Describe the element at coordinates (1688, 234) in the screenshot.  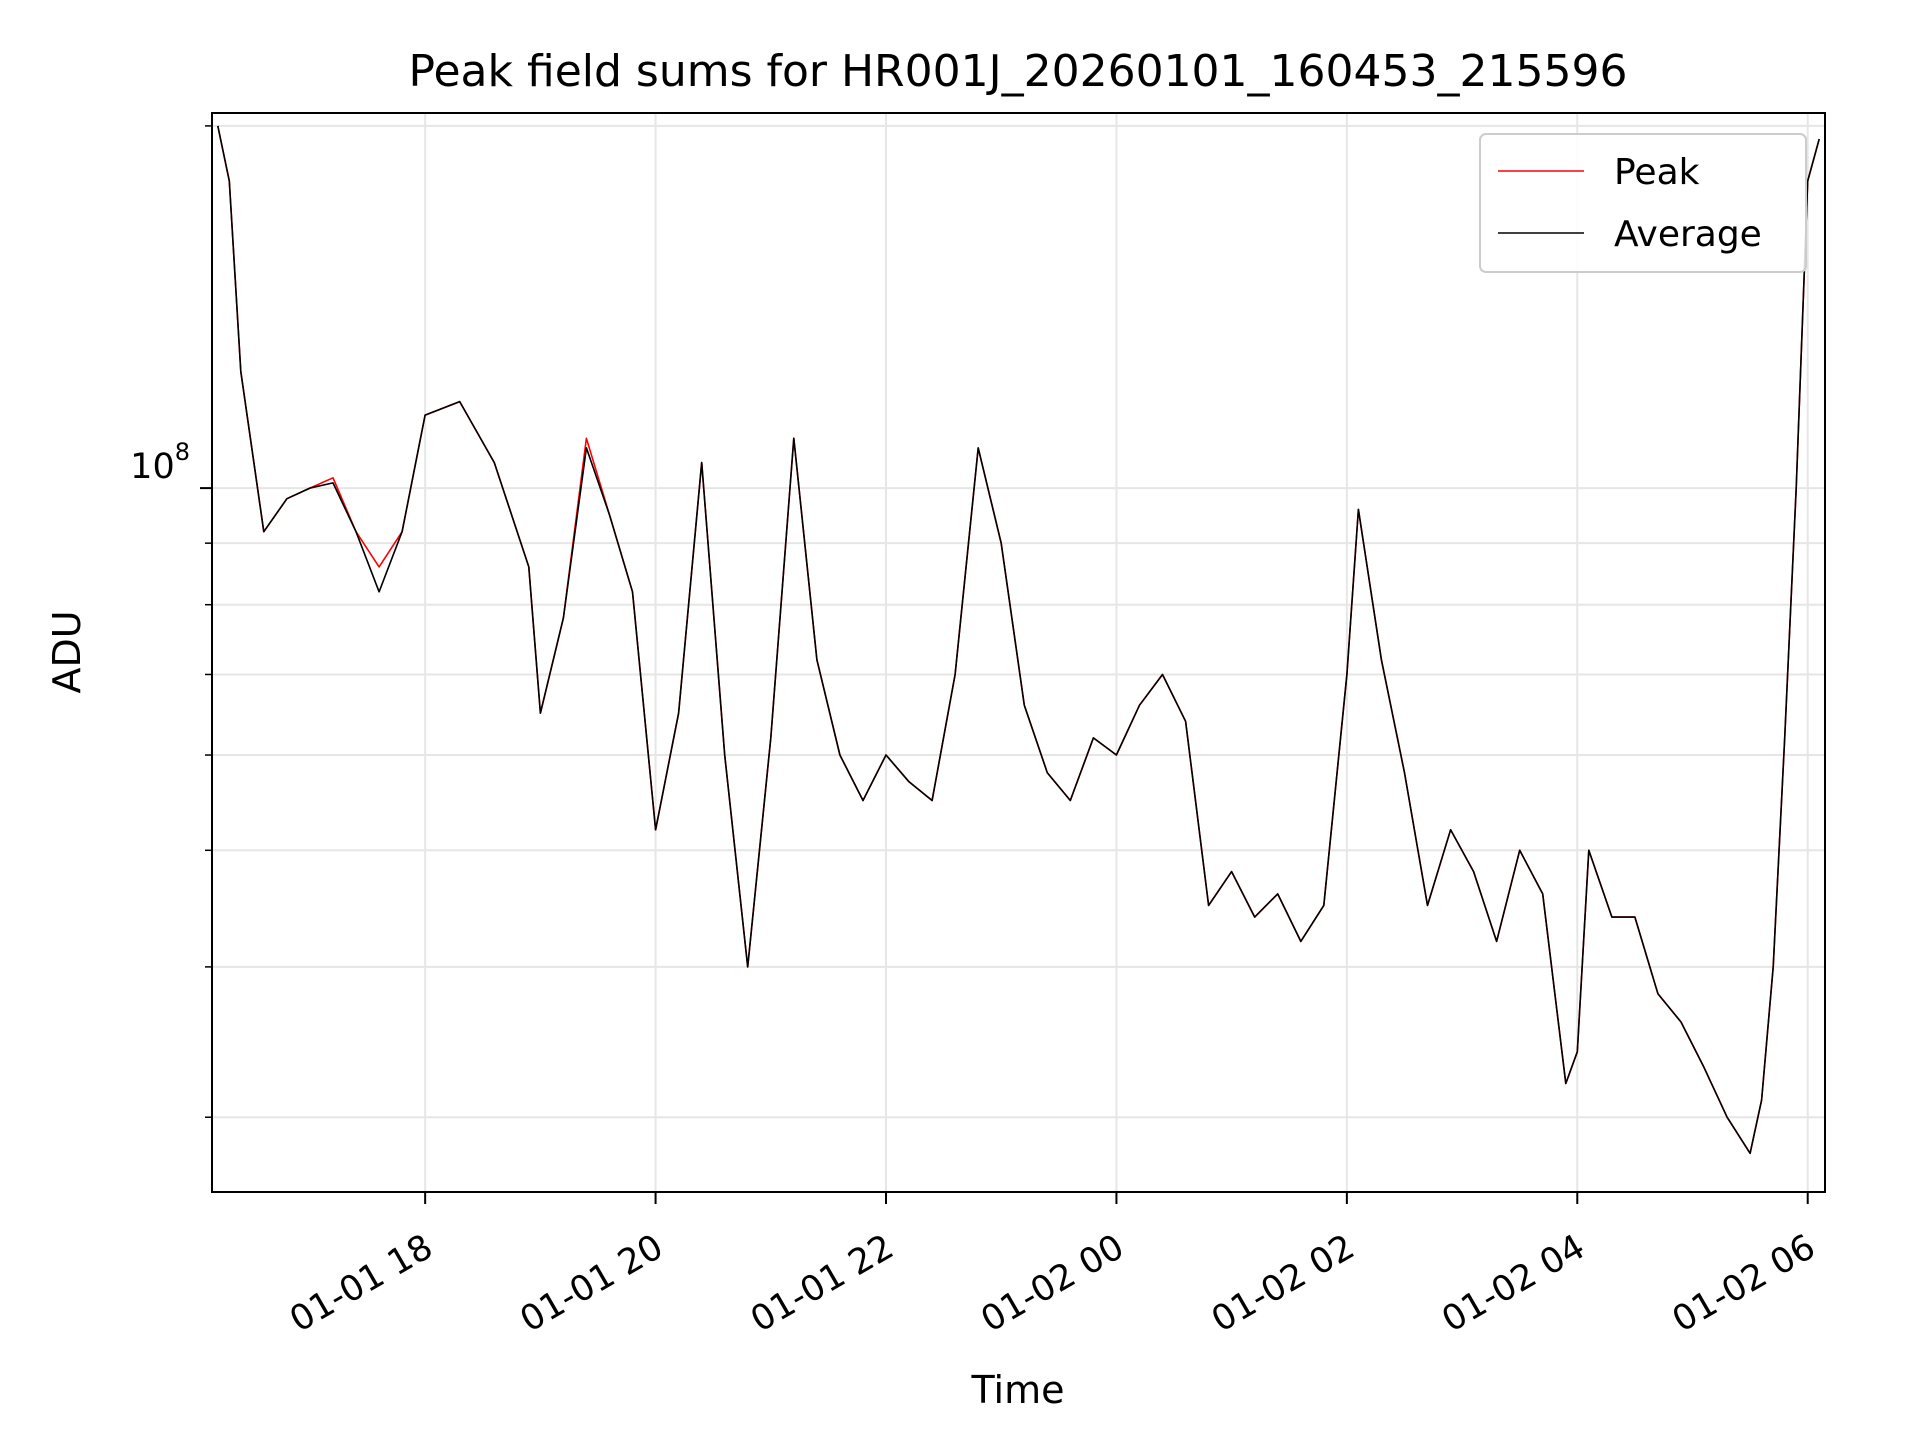
I see `legend-label-average: Average` at that location.